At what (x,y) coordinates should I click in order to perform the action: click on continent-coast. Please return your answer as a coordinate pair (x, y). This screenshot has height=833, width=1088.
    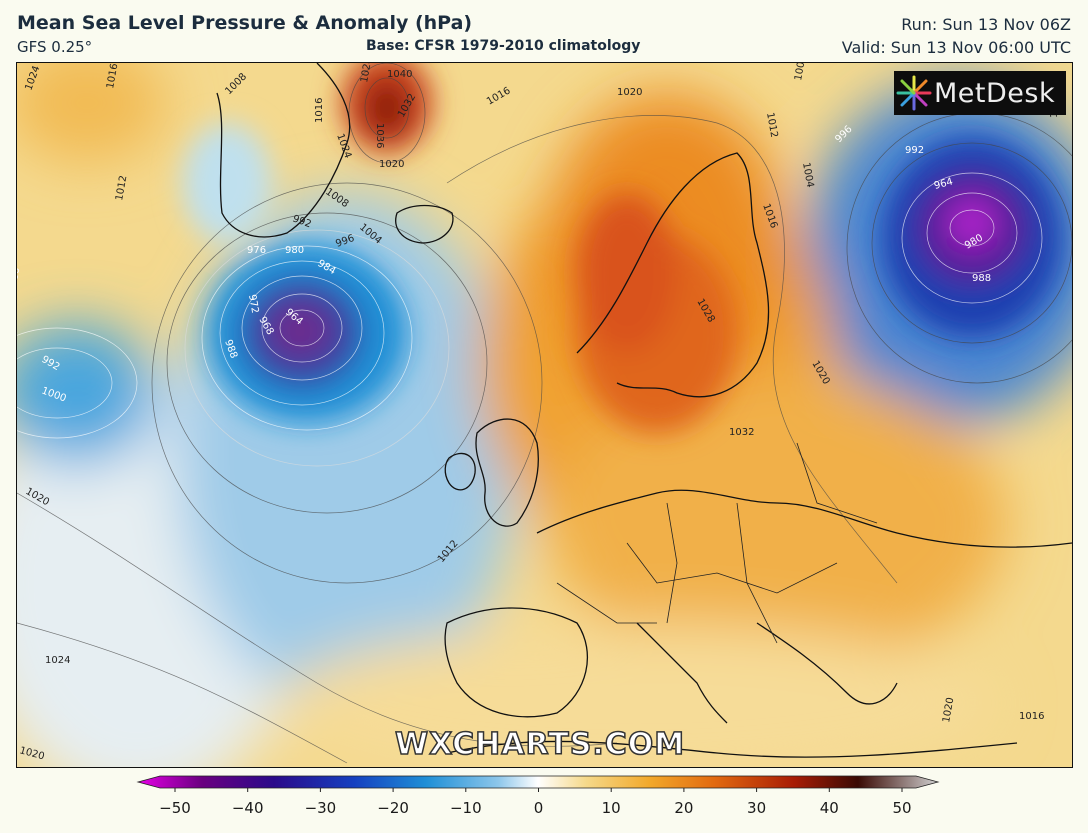
    Looking at the image, I should click on (804, 518).